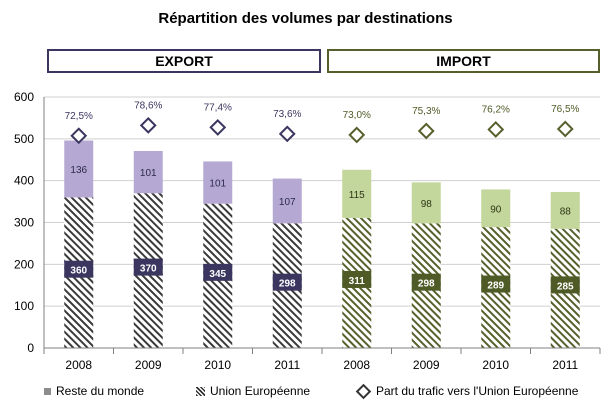  What do you see at coordinates (47, 391) in the screenshot?
I see `legend-swatch-rest` at bounding box center [47, 391].